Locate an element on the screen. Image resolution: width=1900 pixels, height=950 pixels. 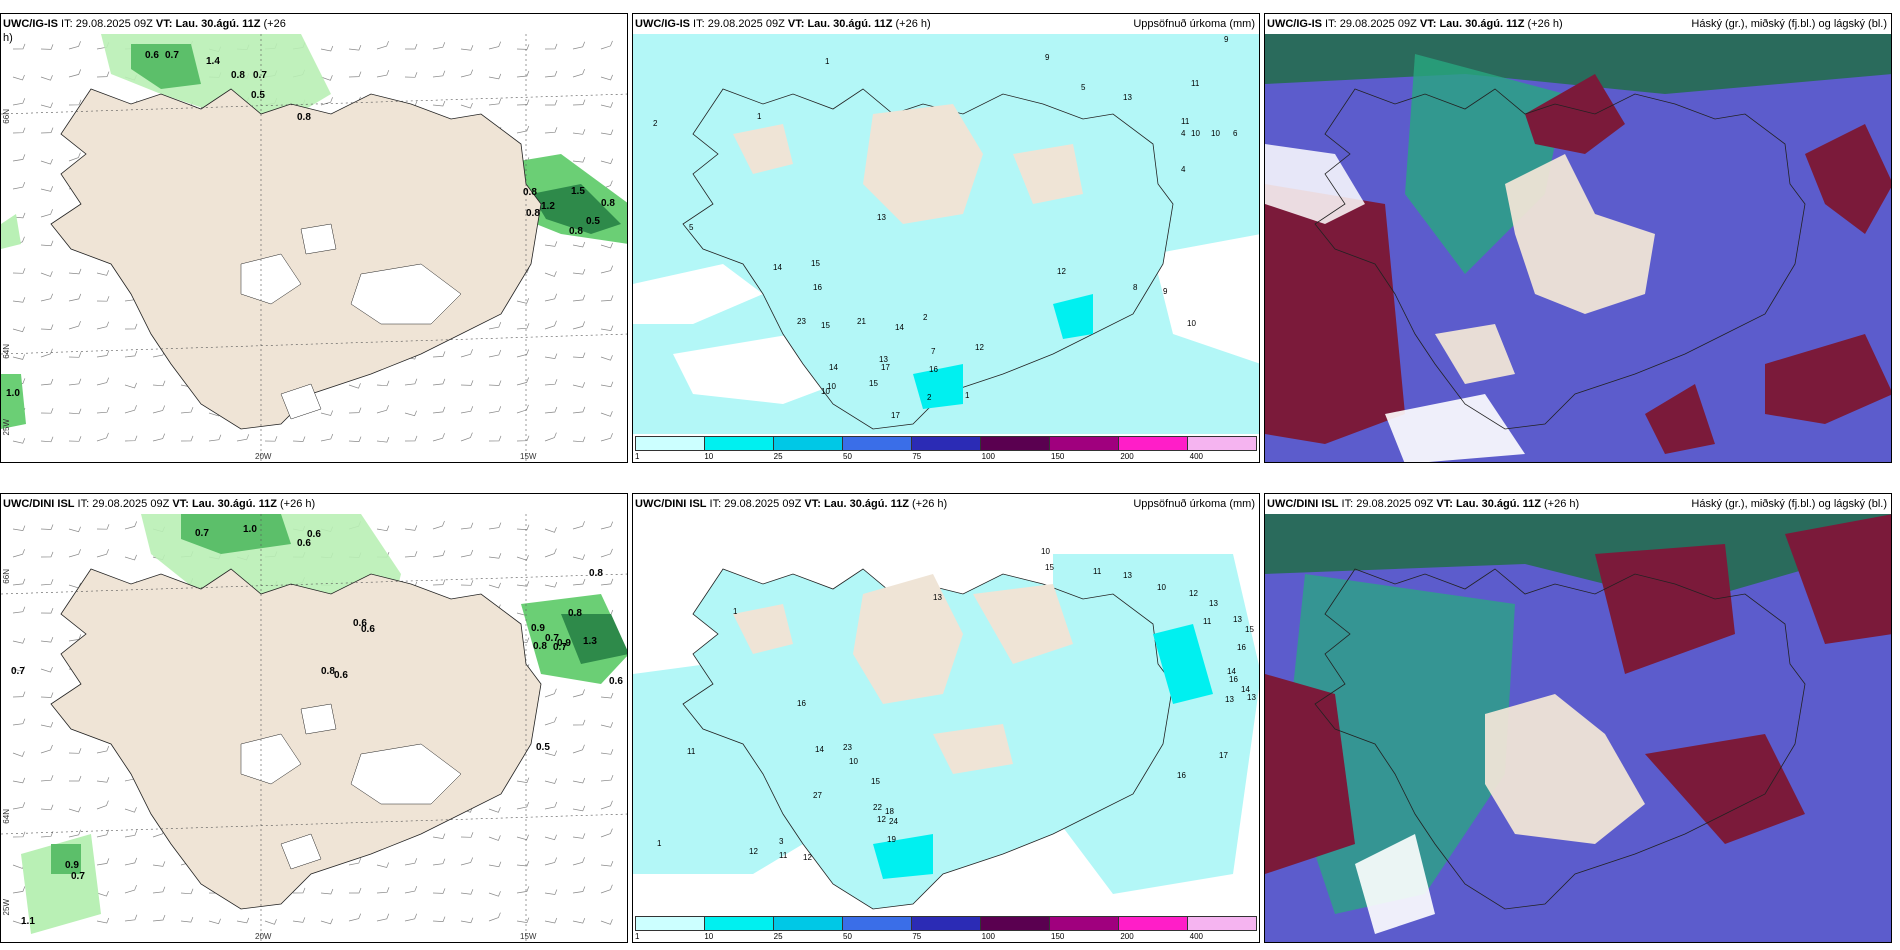
lon-label-15w: 15W is located at coordinates (528, 456).